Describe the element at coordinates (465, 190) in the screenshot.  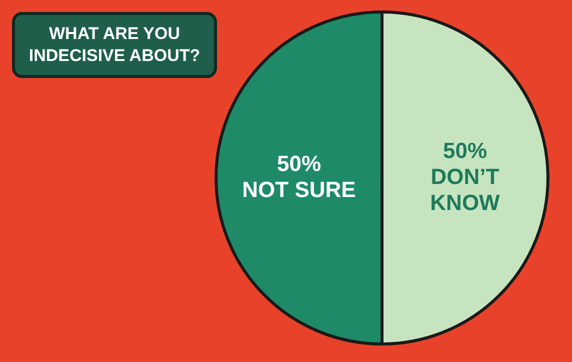
I see `slice-label: DON’T KNOW` at that location.